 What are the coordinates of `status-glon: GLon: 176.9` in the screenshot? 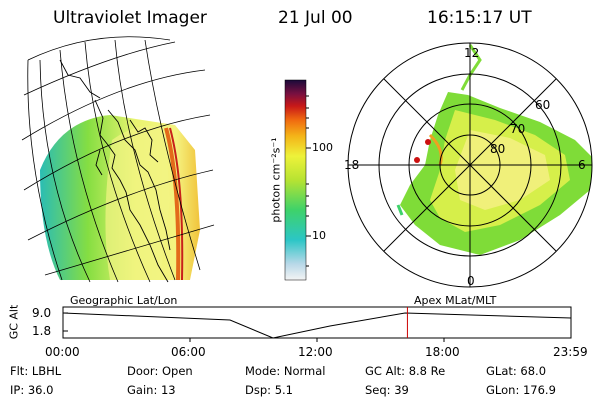 It's located at (521, 390).